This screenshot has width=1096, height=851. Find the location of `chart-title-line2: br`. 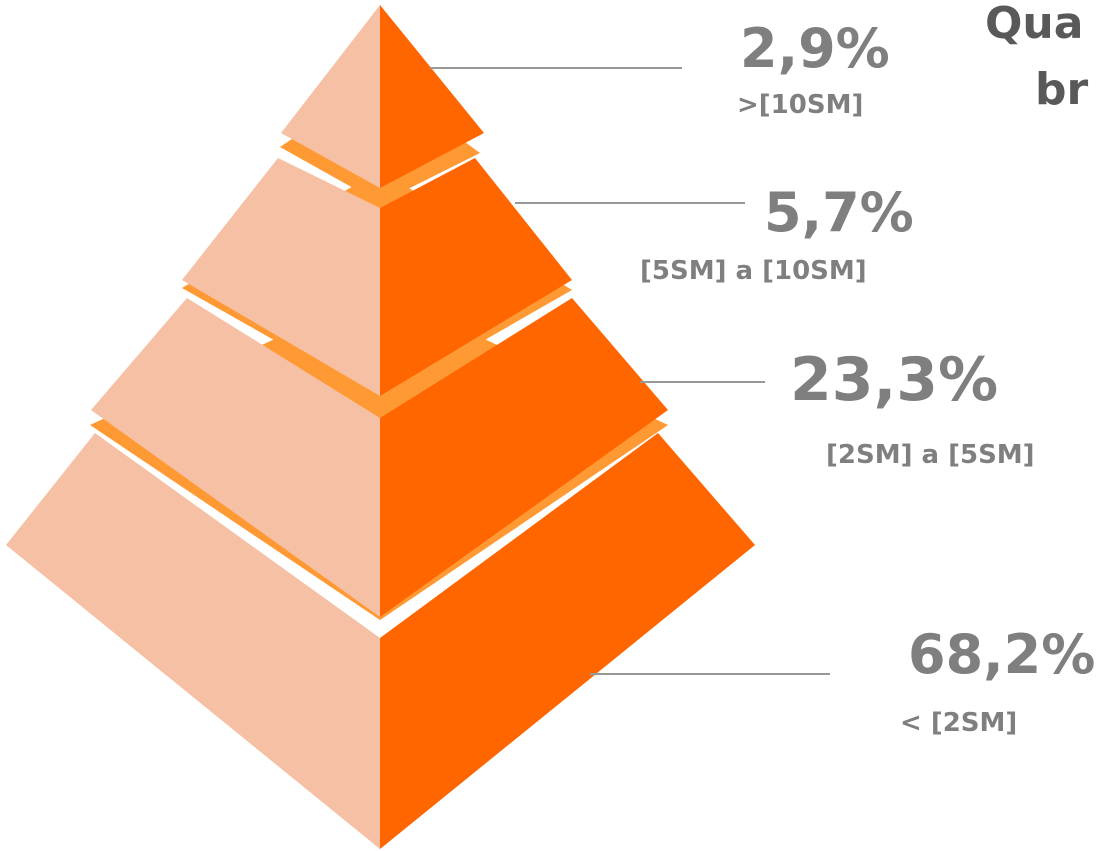

chart-title-line2: br is located at coordinates (1062, 89).